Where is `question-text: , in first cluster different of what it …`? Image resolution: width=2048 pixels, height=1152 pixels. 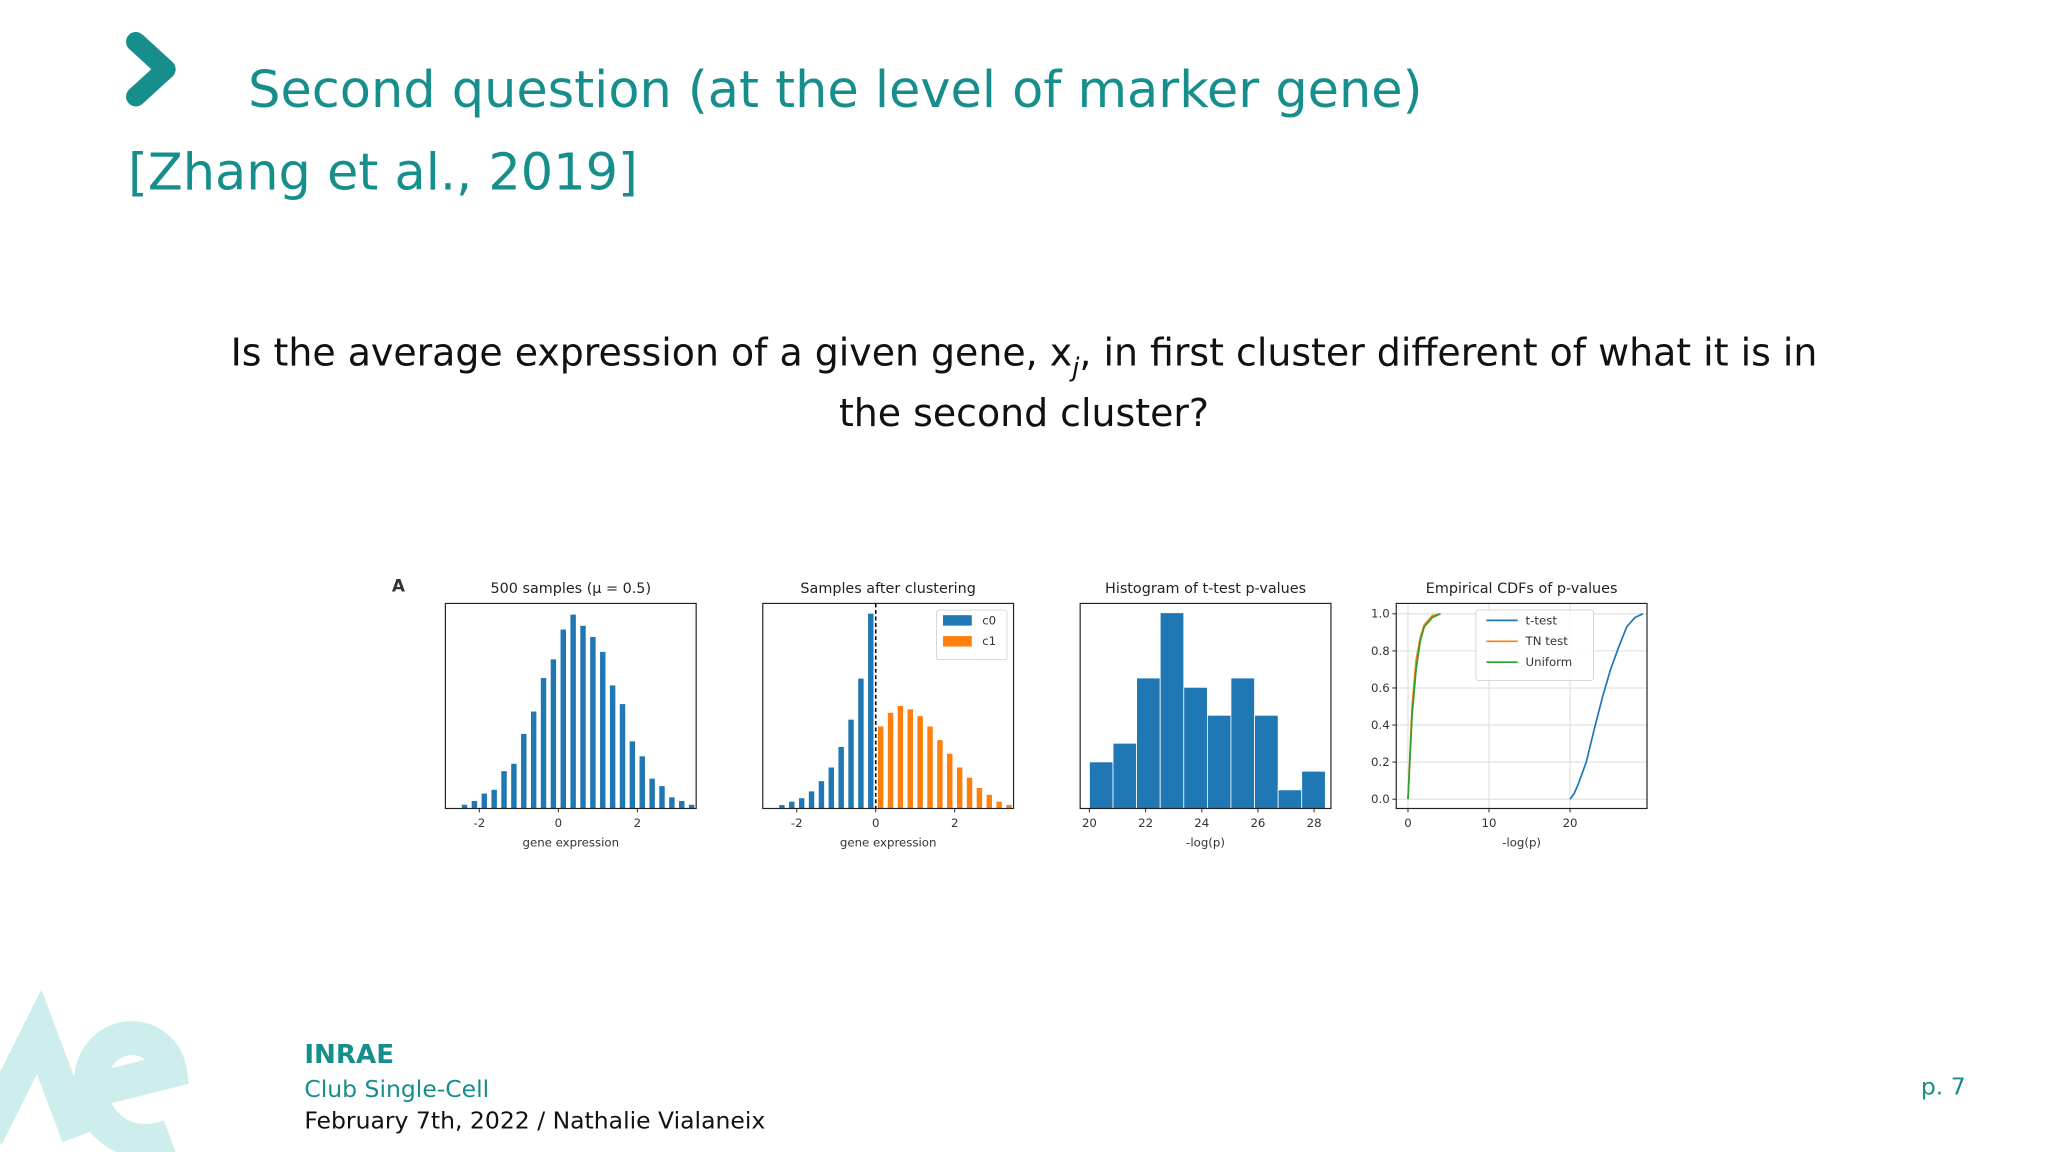
question-text: , in first cluster different of what it … is located at coordinates (1448, 353).